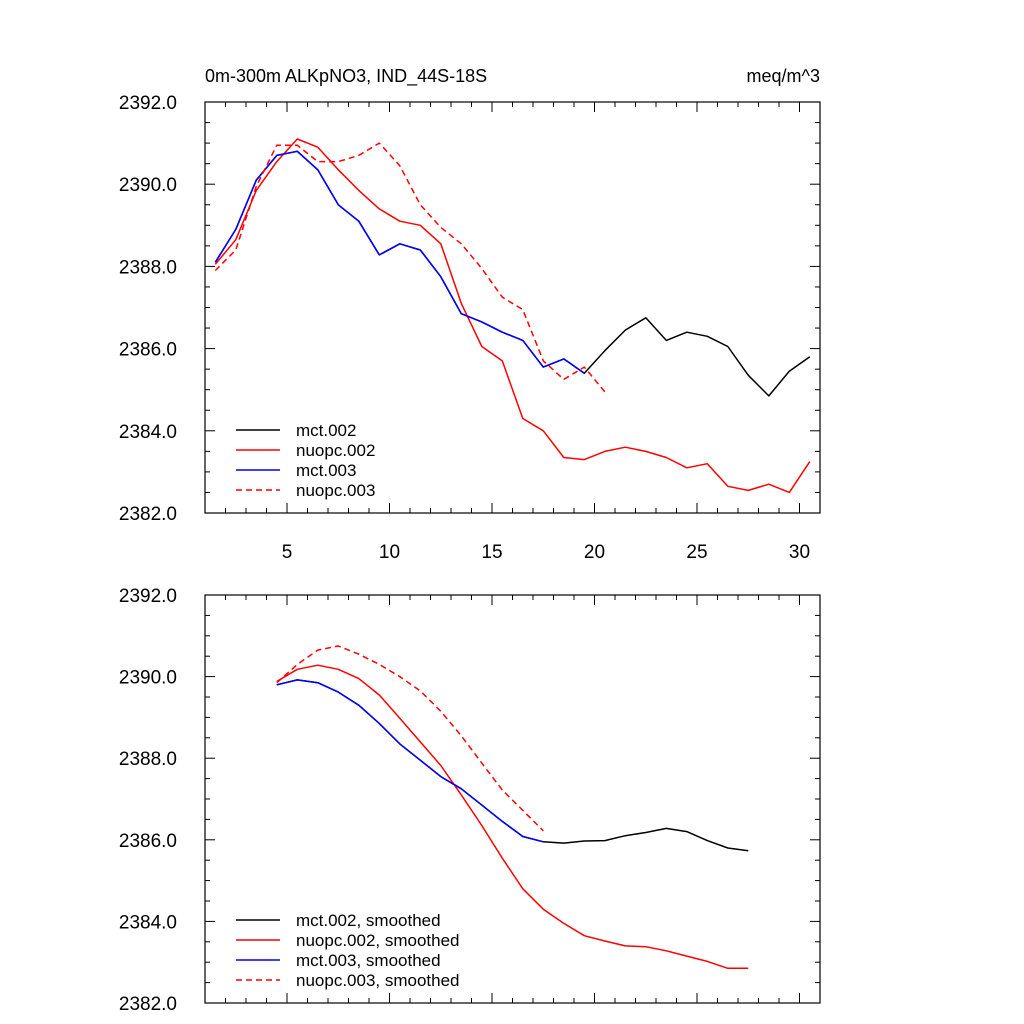 The width and height of the screenshot is (1024, 1024). What do you see at coordinates (491, 552) in the screenshot?
I see `x-tick-label: 15` at bounding box center [491, 552].